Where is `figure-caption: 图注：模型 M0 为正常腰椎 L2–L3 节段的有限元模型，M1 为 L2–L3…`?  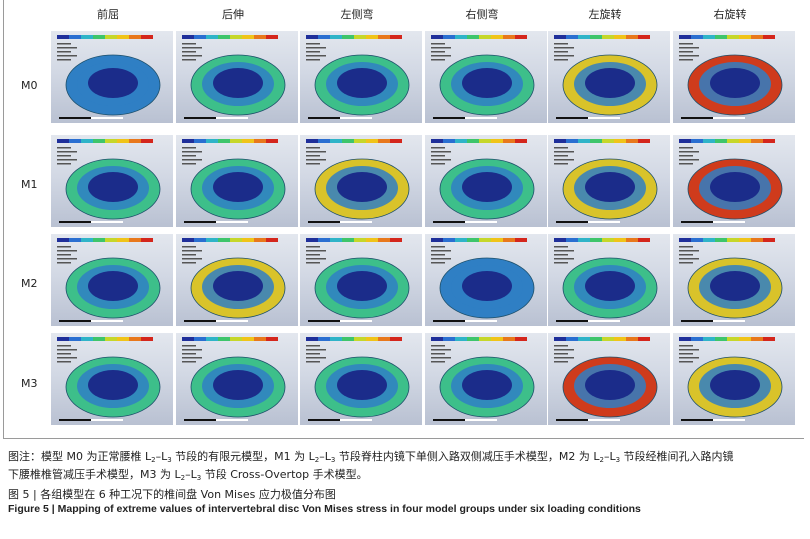
figure-caption: 图注：模型 M0 为正常腰椎 L2–L3 节段的有限元模型，M1 为 L2–L3… is located at coordinates (371, 457).